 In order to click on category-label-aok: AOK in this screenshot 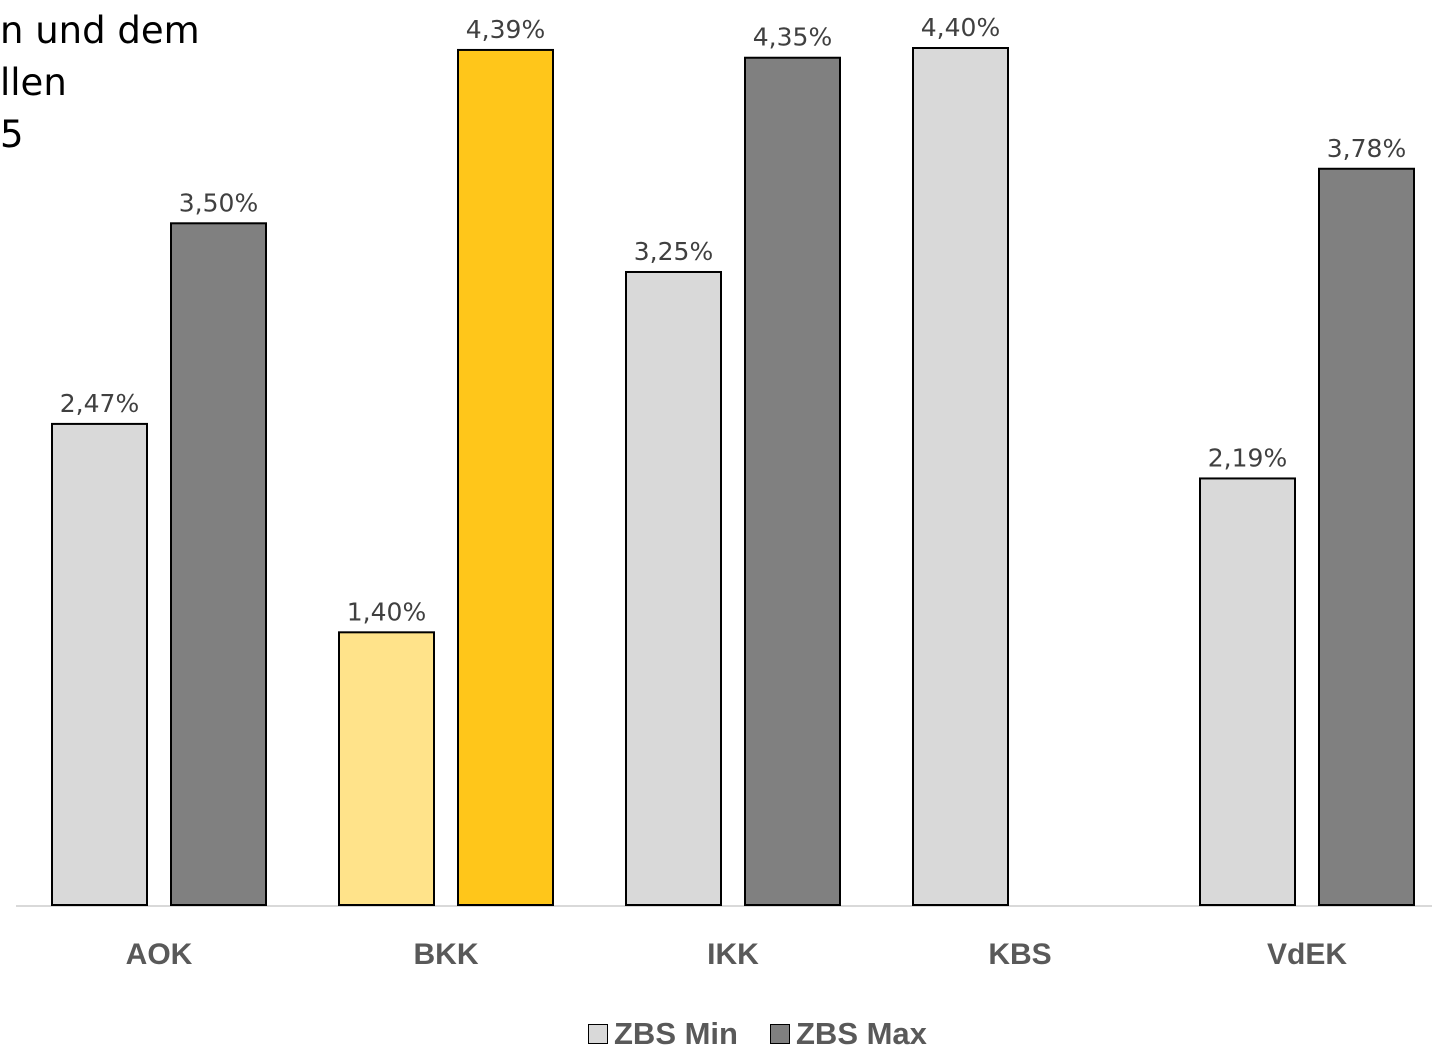, I will do `click(159, 954)`.